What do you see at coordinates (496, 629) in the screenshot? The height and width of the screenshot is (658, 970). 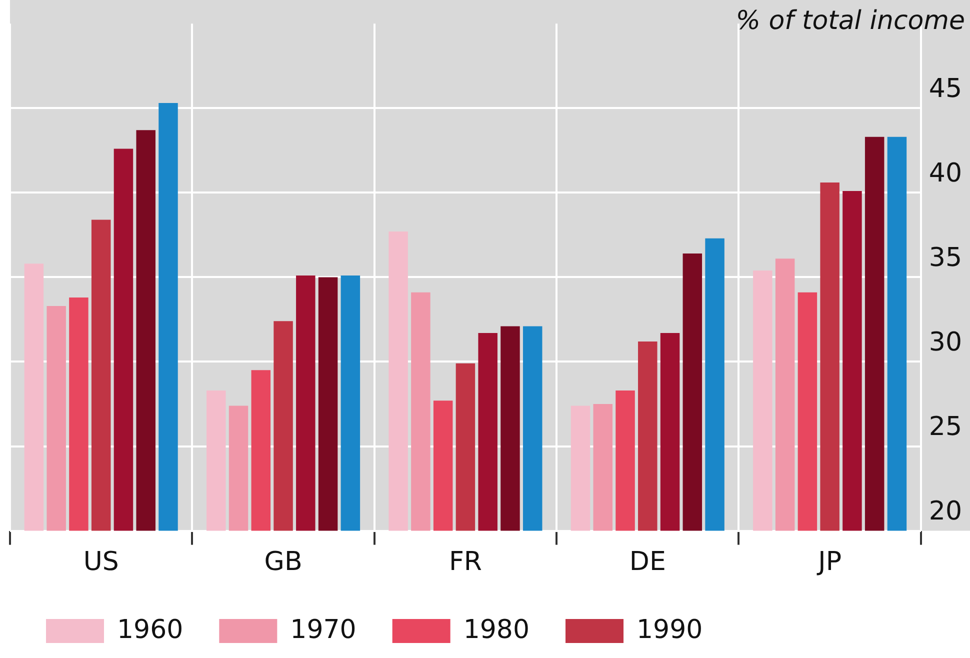 I see `legend-label: 1980` at bounding box center [496, 629].